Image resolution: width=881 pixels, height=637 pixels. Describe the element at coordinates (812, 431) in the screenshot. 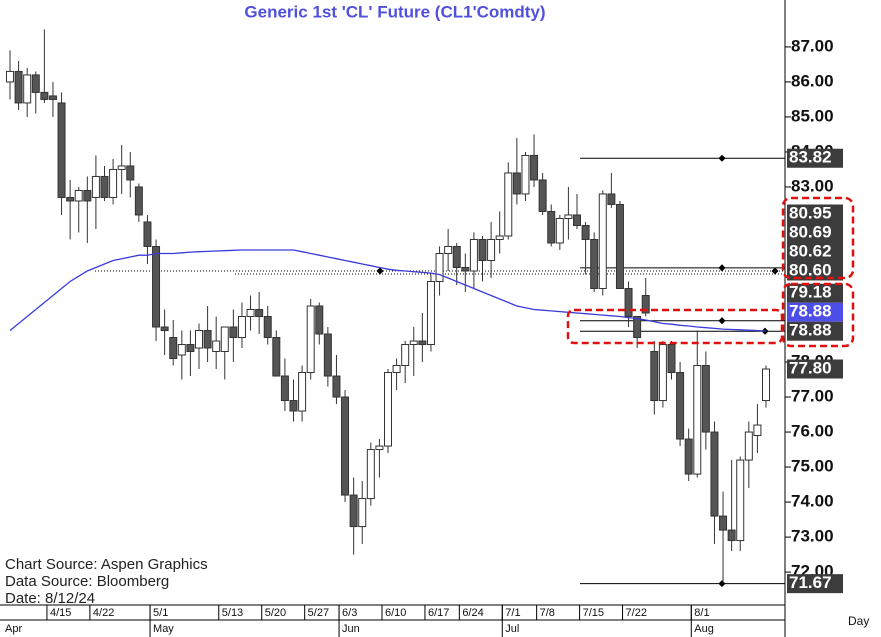

I see `y-tick-label: 76.00` at that location.